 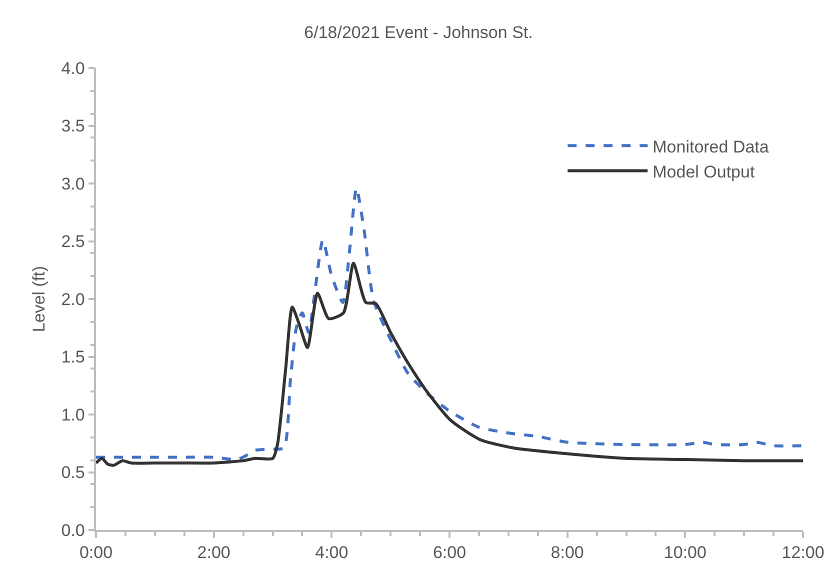 What do you see at coordinates (213, 552) in the screenshot?
I see `x-tick-label: 2:00` at bounding box center [213, 552].